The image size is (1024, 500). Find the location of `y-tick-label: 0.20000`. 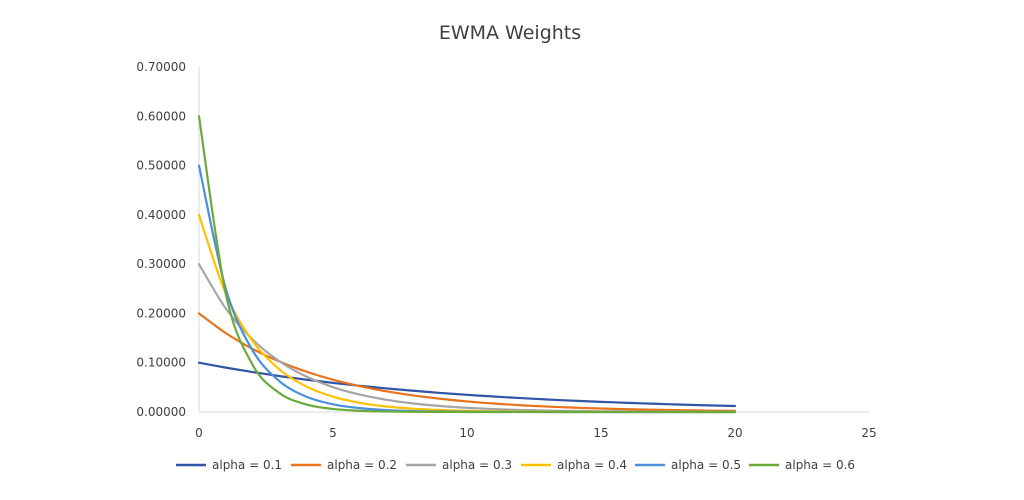

y-tick-label: 0.20000 is located at coordinates (161, 313).